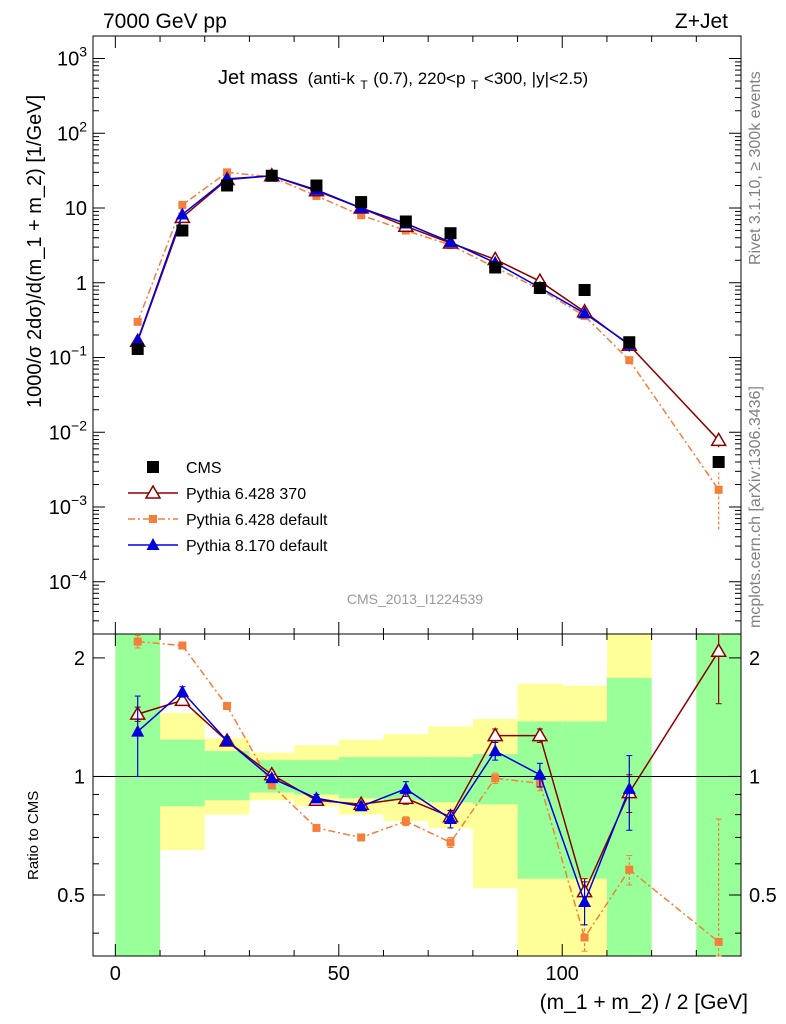 The height and width of the screenshot is (1024, 786). I want to click on main-y-tick-label: 10⁻², so click(68, 430).